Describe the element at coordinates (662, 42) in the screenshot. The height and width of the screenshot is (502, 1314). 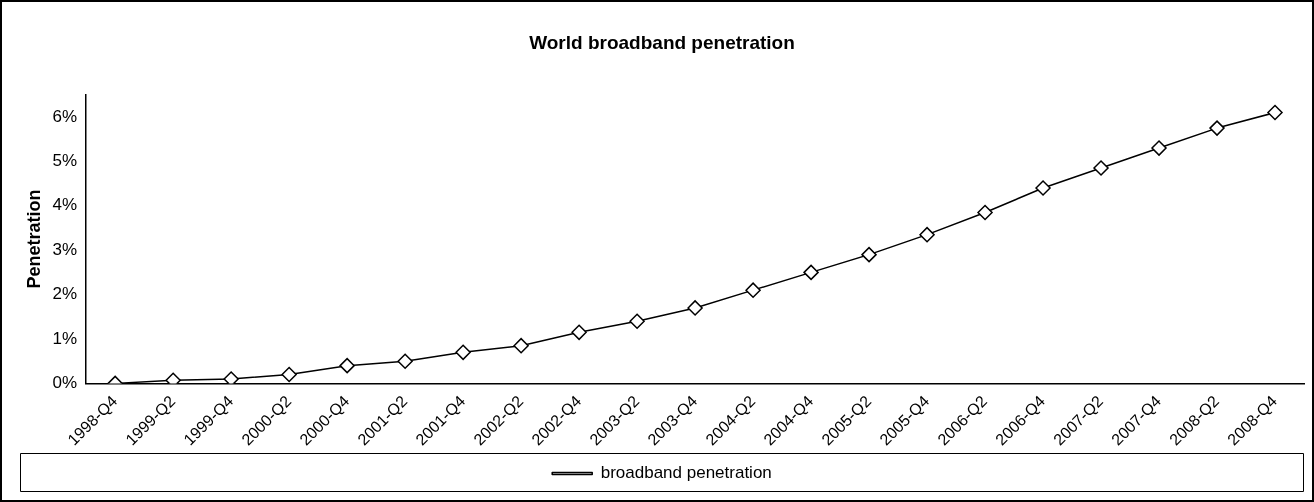
I see `chart-title: World broadband penetration` at that location.